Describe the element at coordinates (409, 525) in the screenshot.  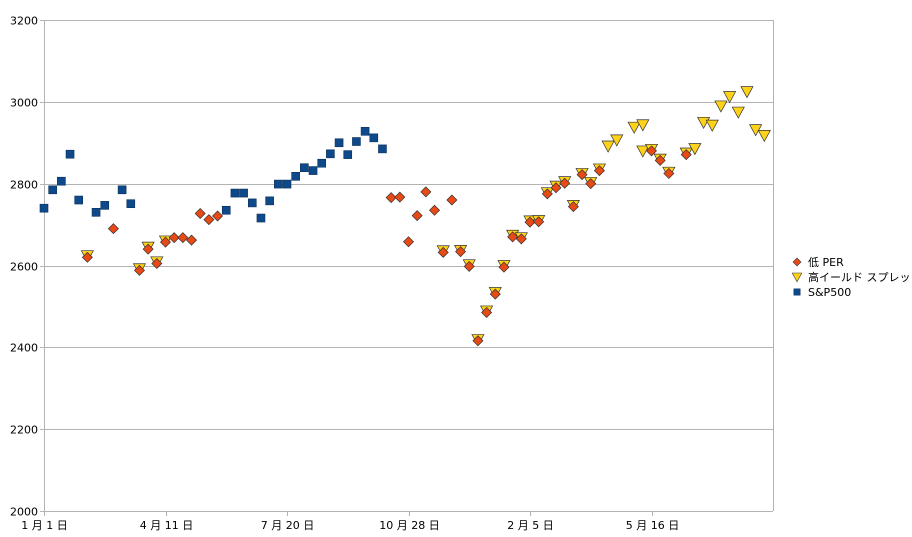
I see `x-tick-label: 10 月 28 日` at that location.